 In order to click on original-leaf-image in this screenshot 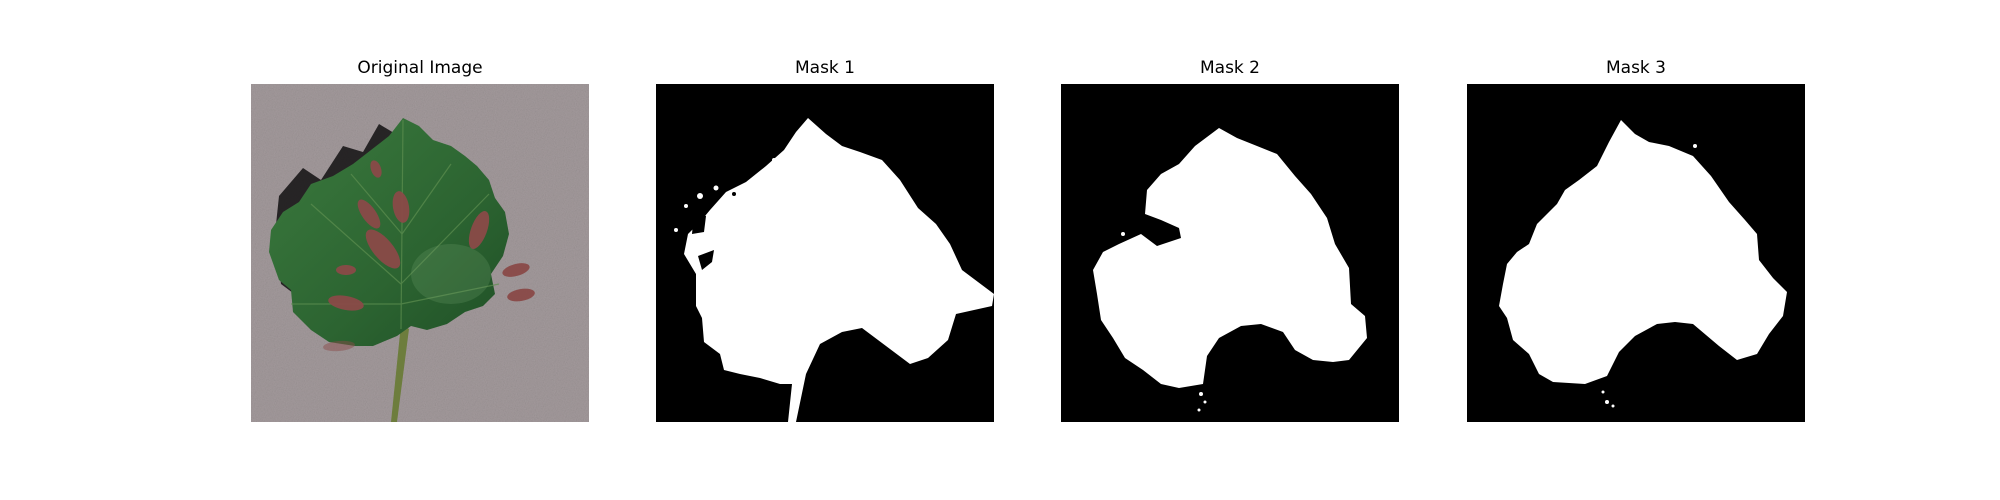, I will do `click(420, 253)`.